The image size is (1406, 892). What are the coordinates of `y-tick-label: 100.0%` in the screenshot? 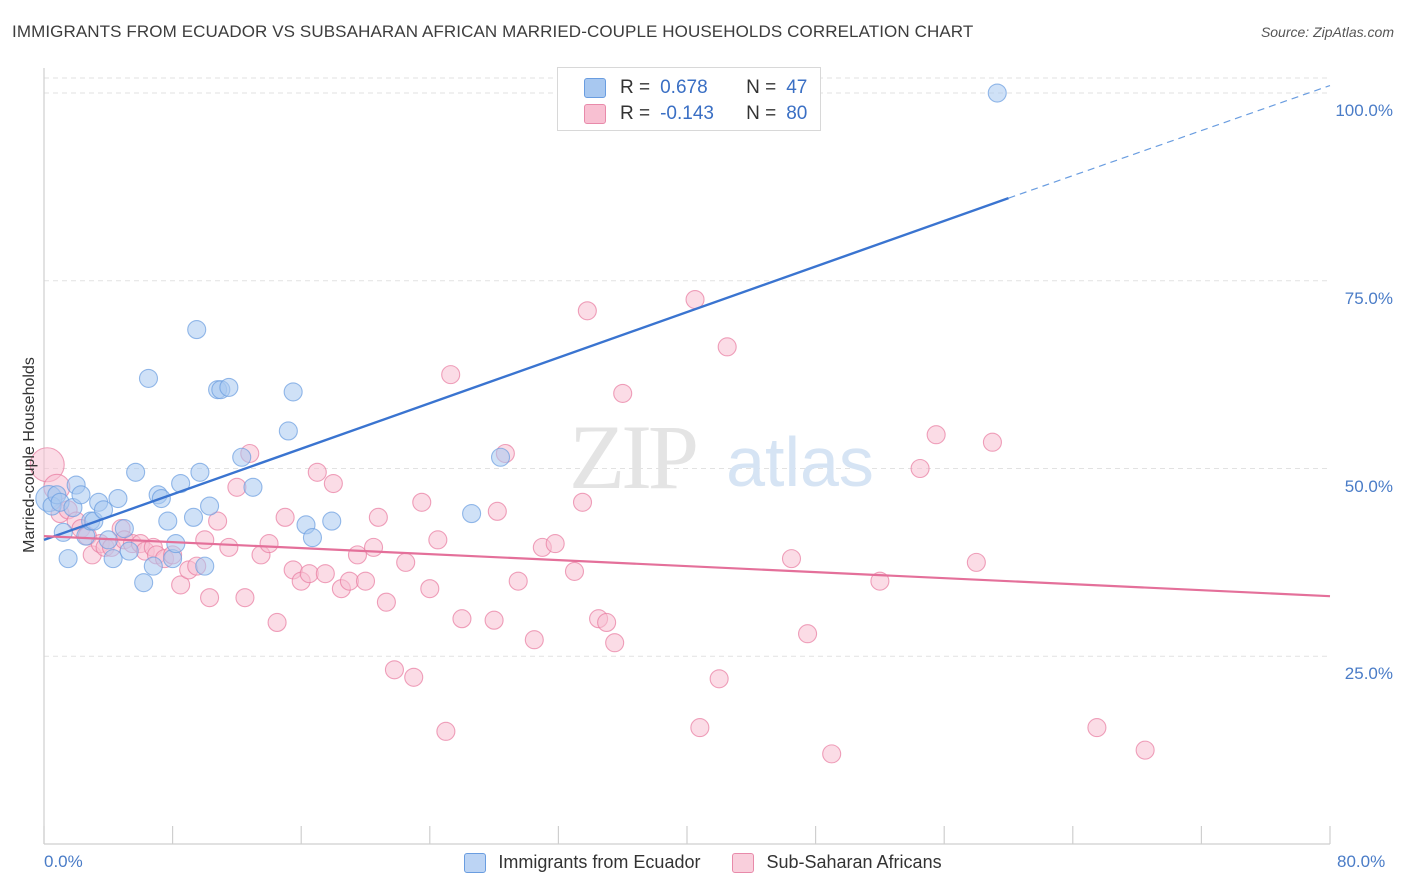 It's located at (1364, 111).